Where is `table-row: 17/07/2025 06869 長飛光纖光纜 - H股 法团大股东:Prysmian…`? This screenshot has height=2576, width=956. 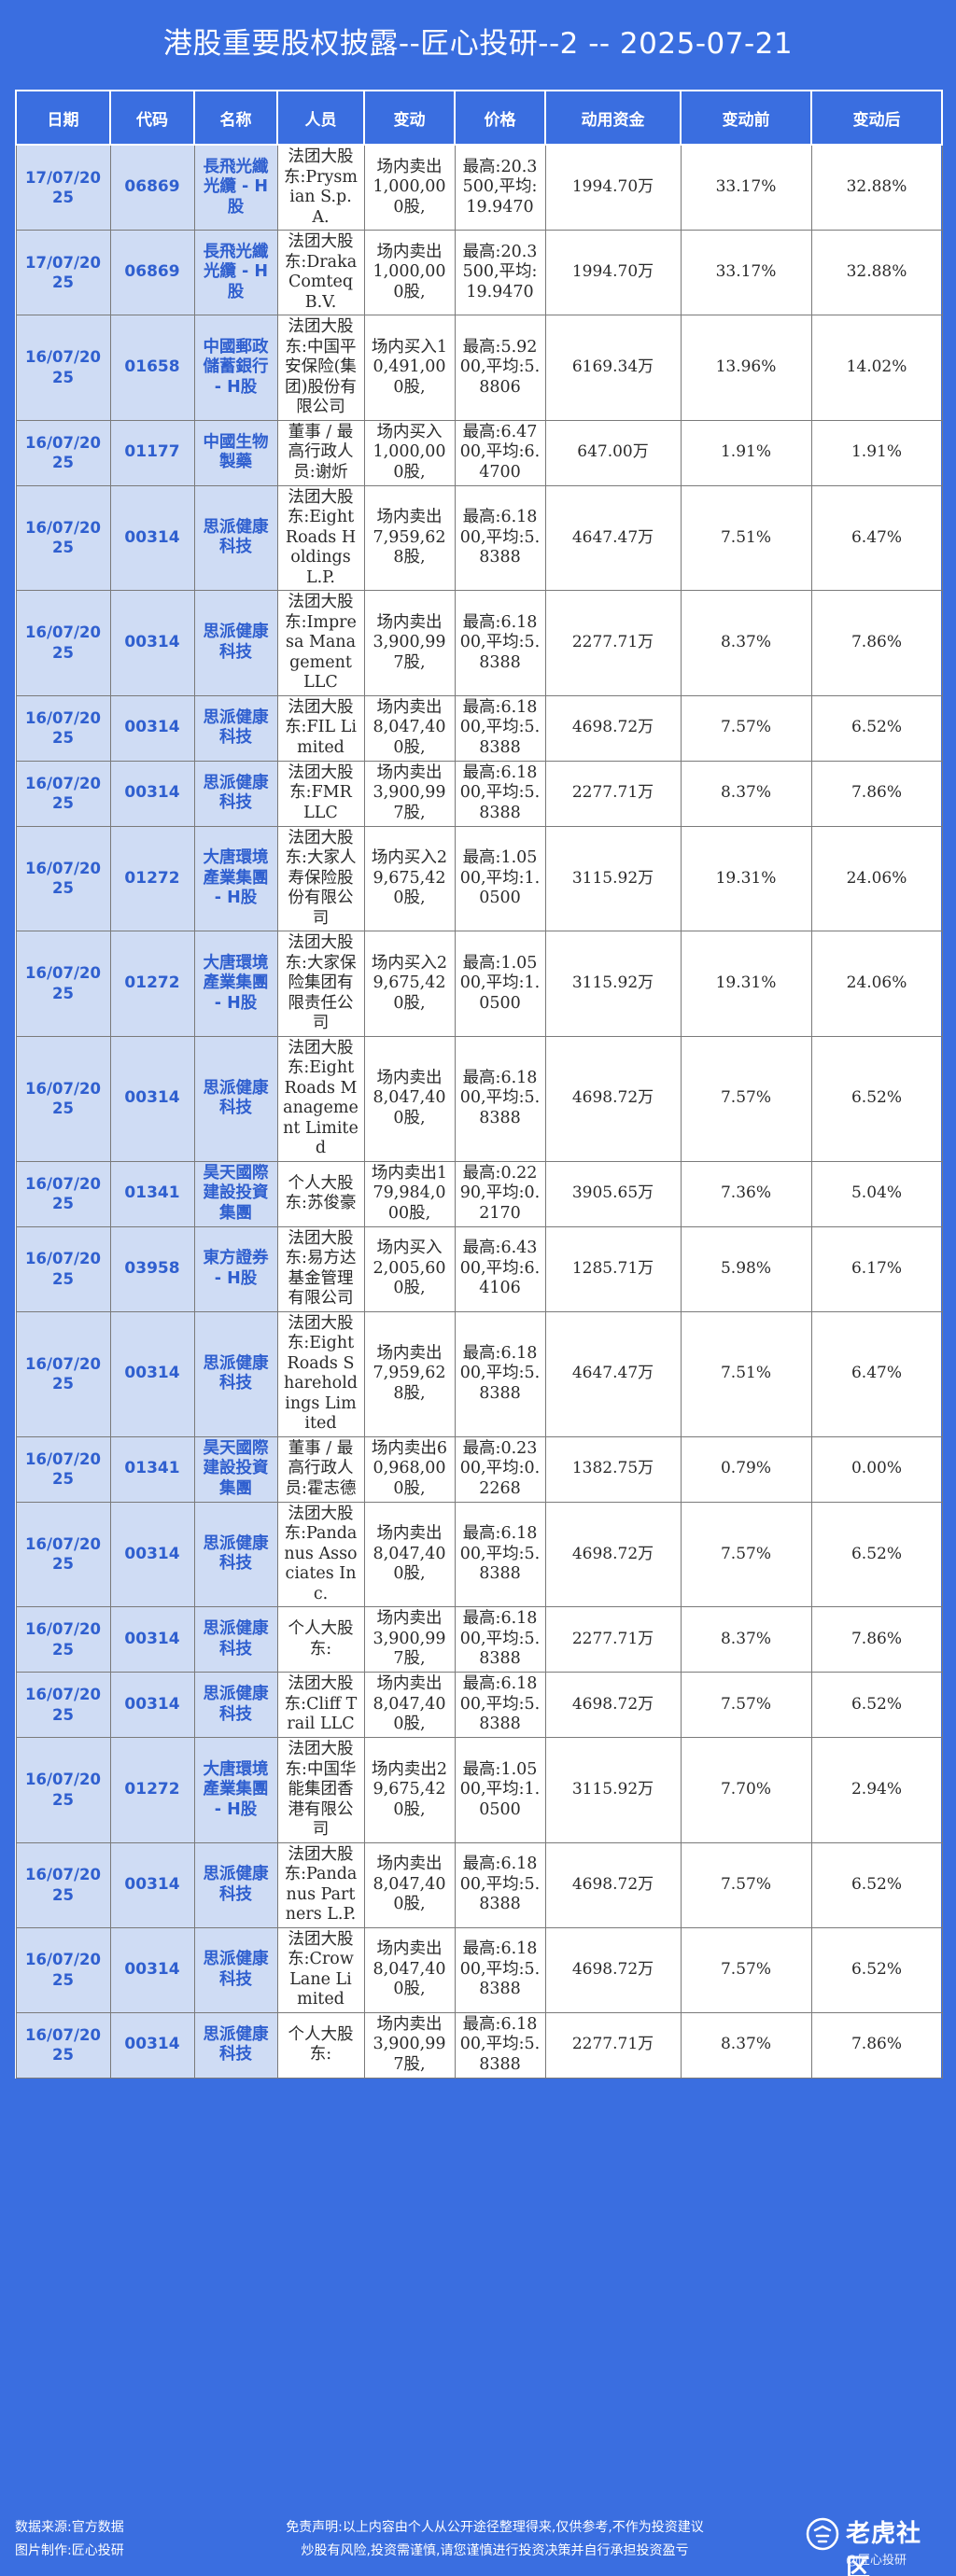 table-row: 17/07/2025 06869 長飛光纖光纜 - H股 法团大股东:Prysmian… is located at coordinates (479, 187).